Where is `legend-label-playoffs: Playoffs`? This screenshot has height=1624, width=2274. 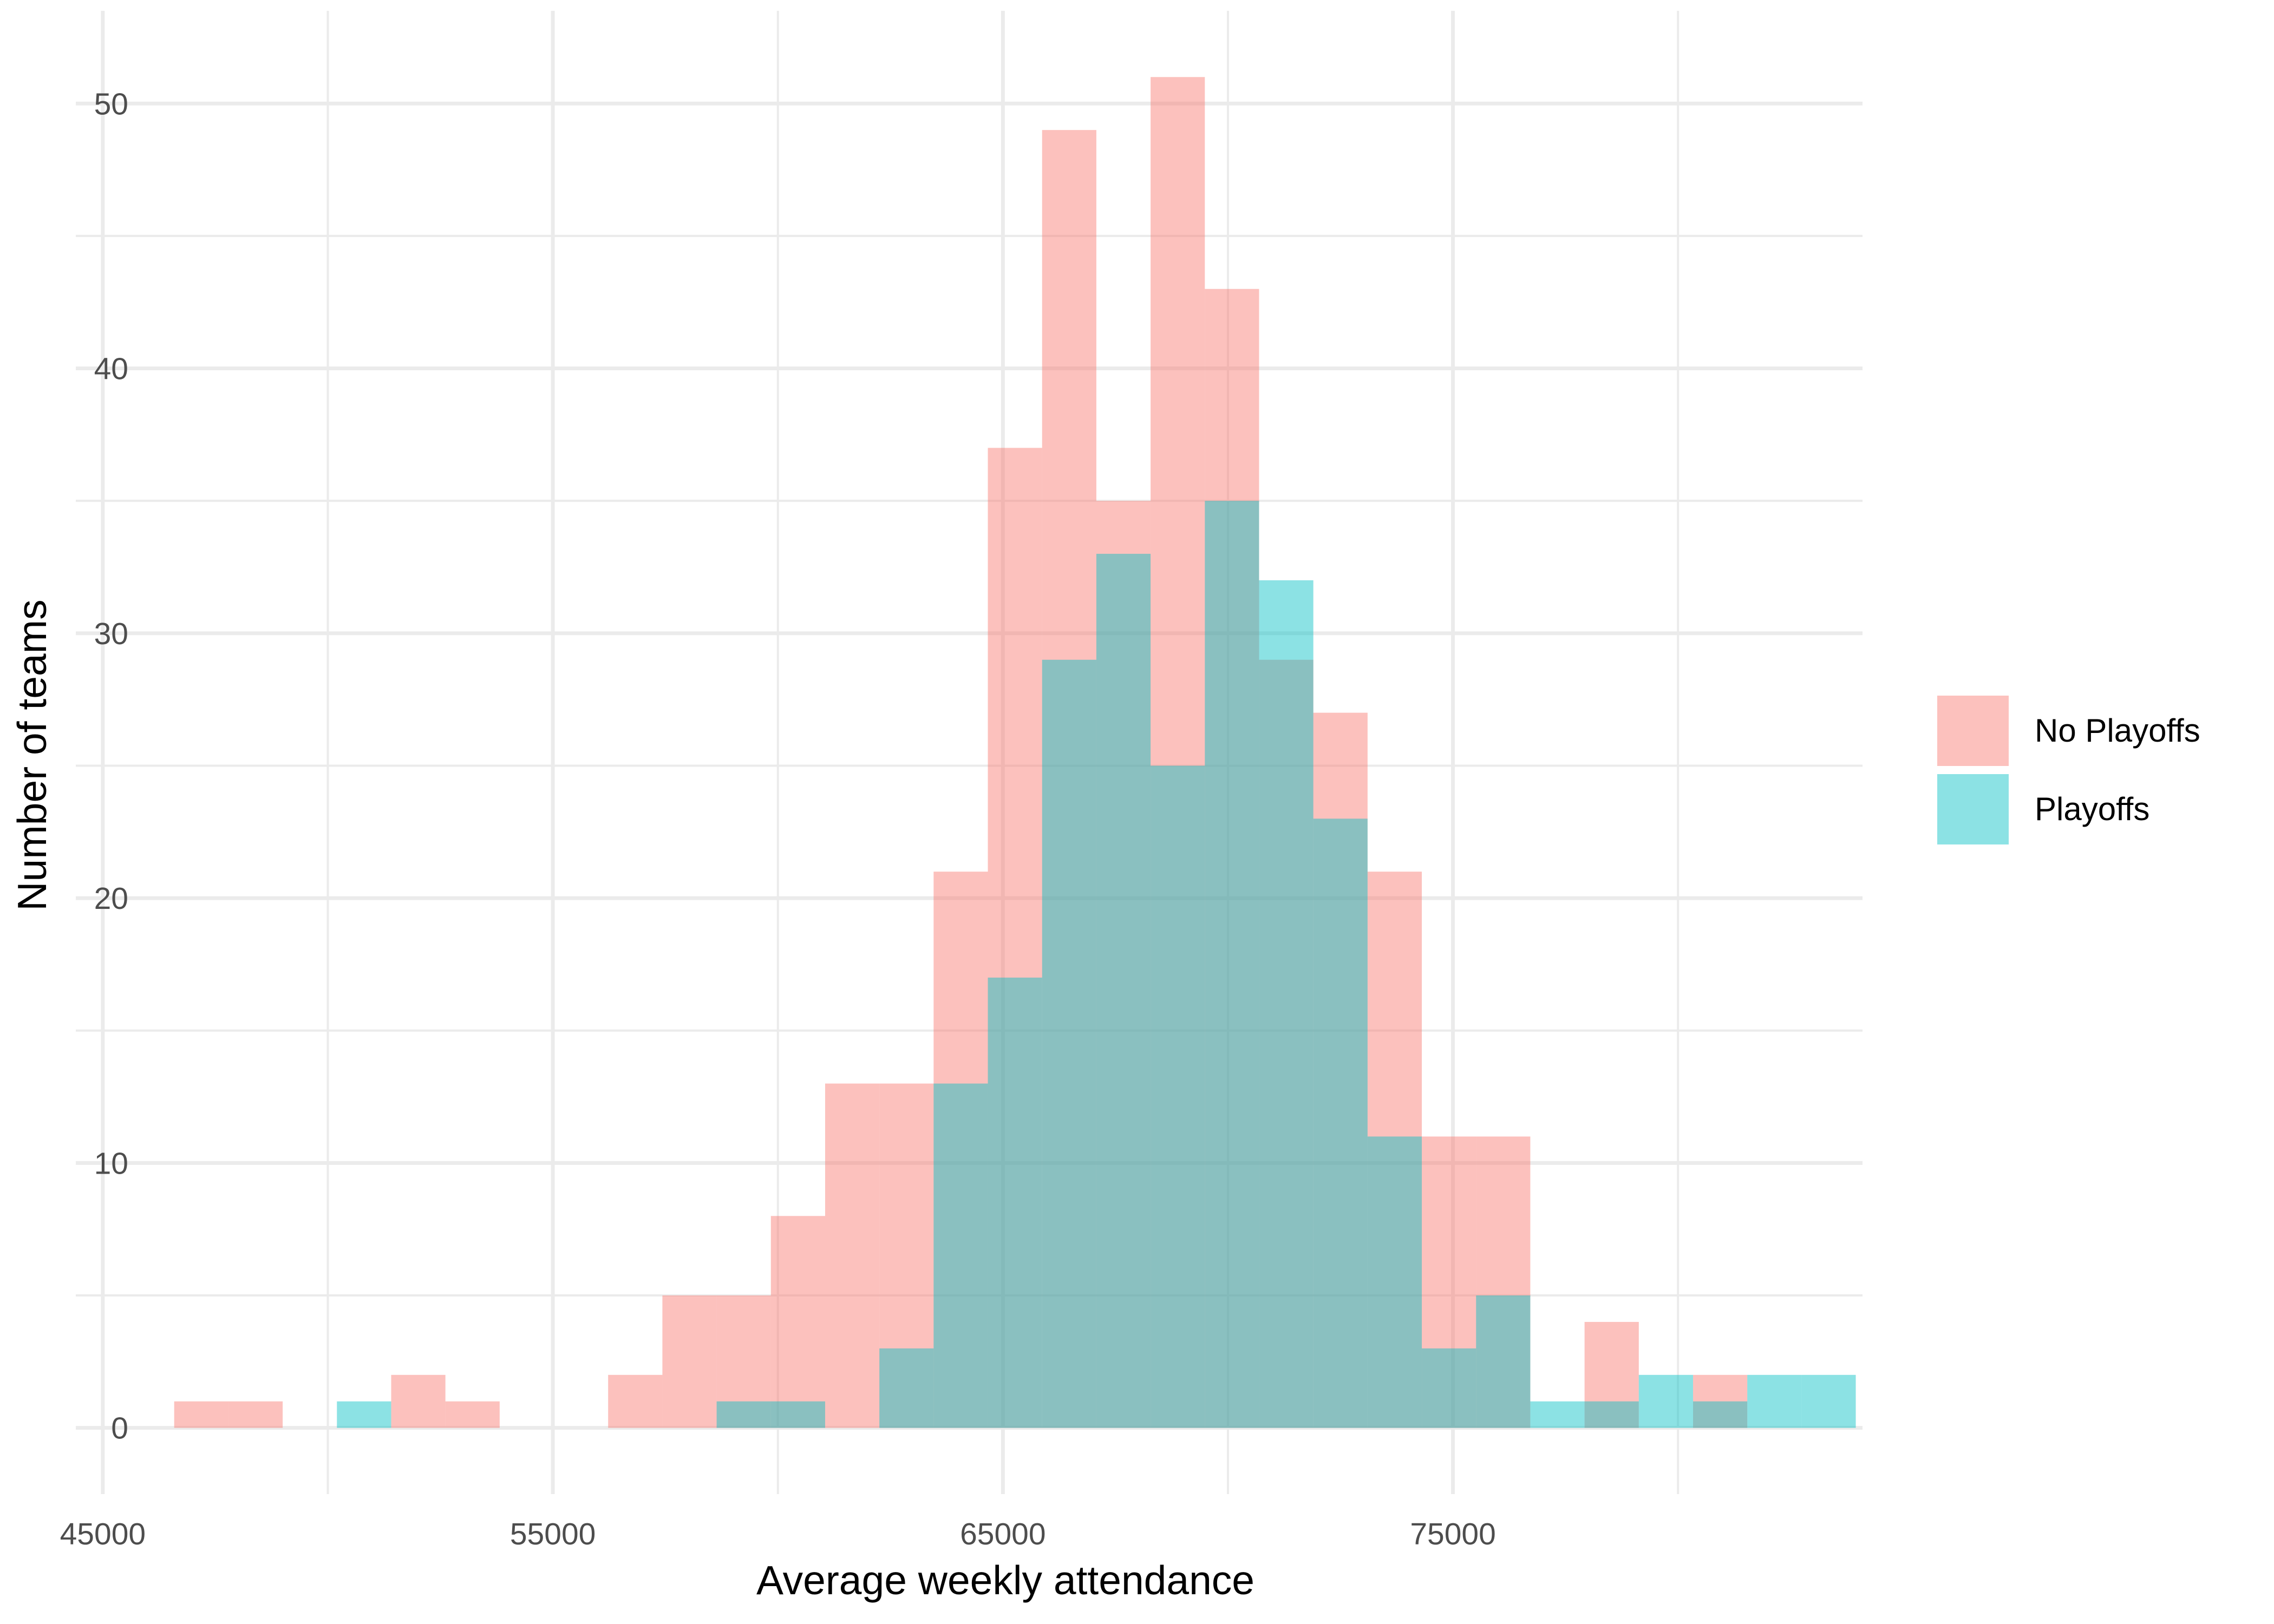 legend-label-playoffs: Playoffs is located at coordinates (2092, 809).